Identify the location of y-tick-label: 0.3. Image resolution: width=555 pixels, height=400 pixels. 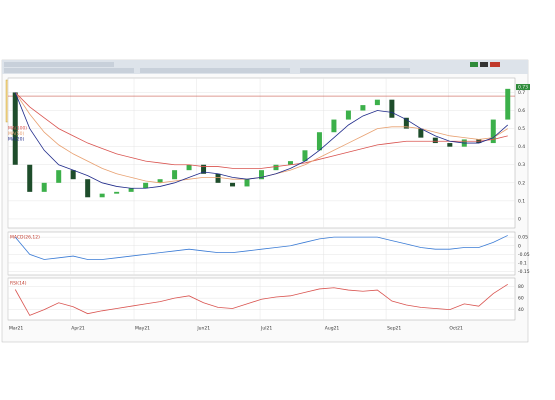
(521, 165).